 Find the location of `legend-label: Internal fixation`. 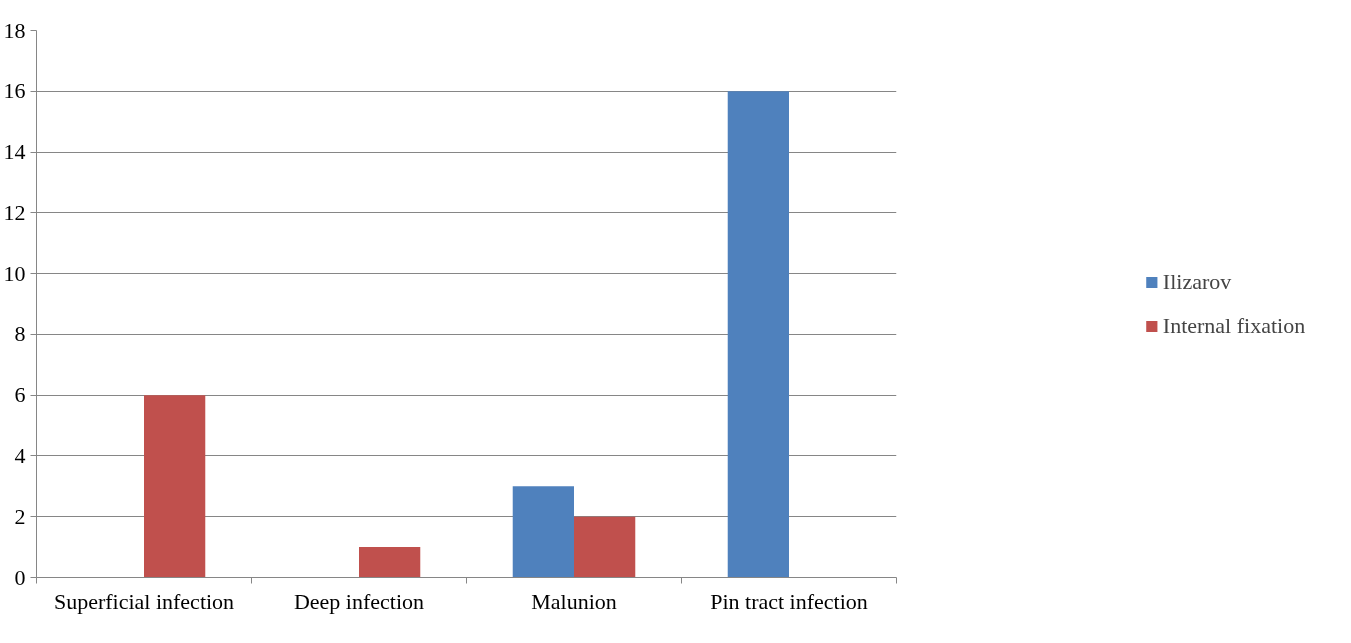

legend-label: Internal fixation is located at coordinates (1234, 325).